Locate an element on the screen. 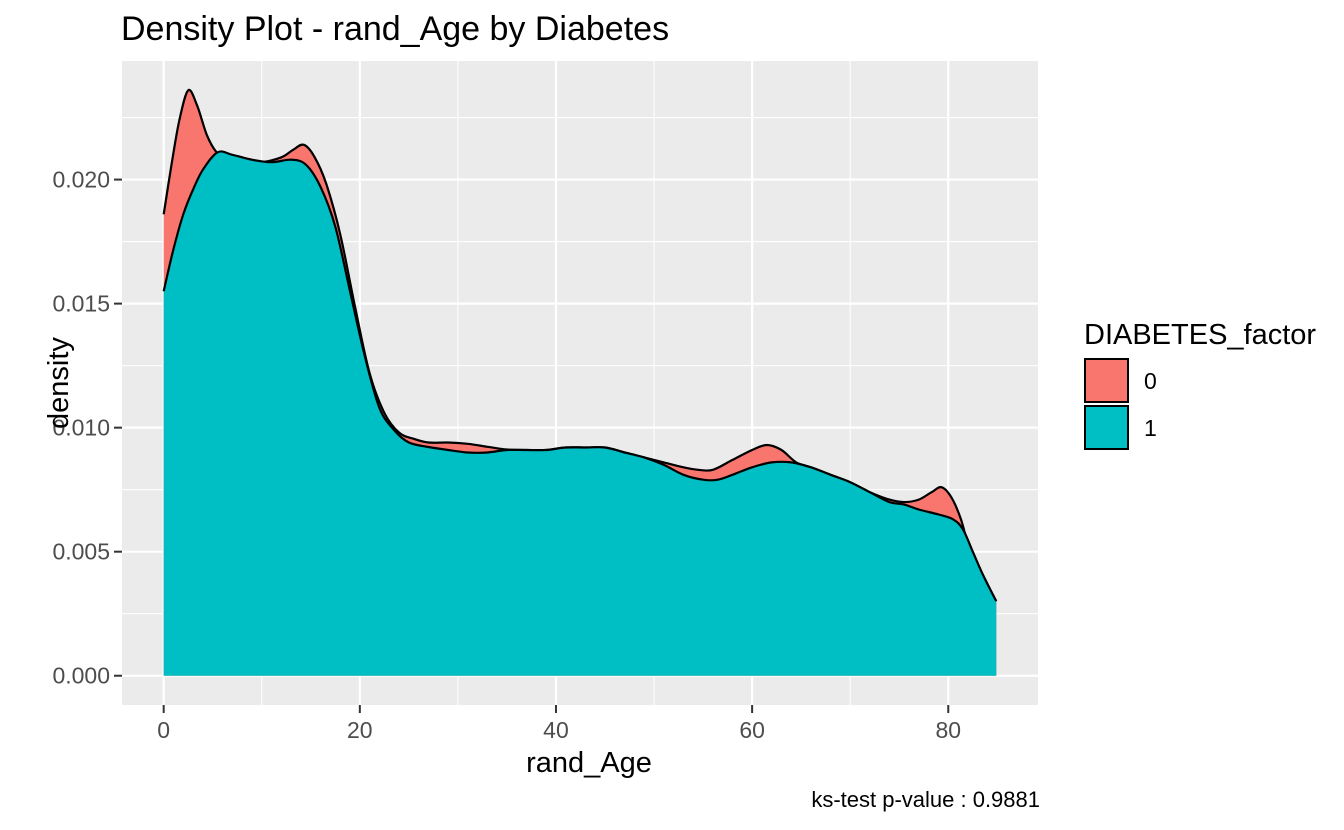  x-axis-title: rand_Age is located at coordinates (589, 763).